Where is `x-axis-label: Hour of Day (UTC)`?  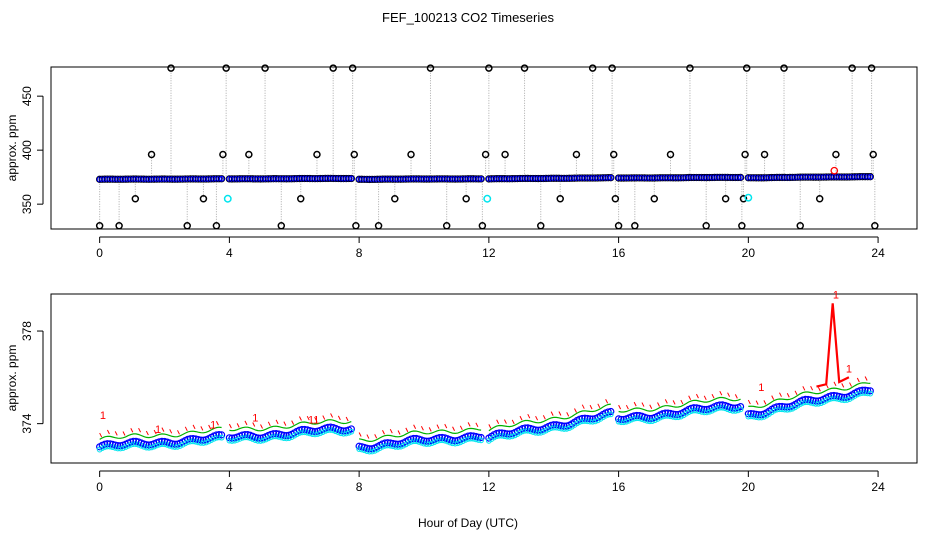
x-axis-label: Hour of Day (UTC) is located at coordinates (468, 523).